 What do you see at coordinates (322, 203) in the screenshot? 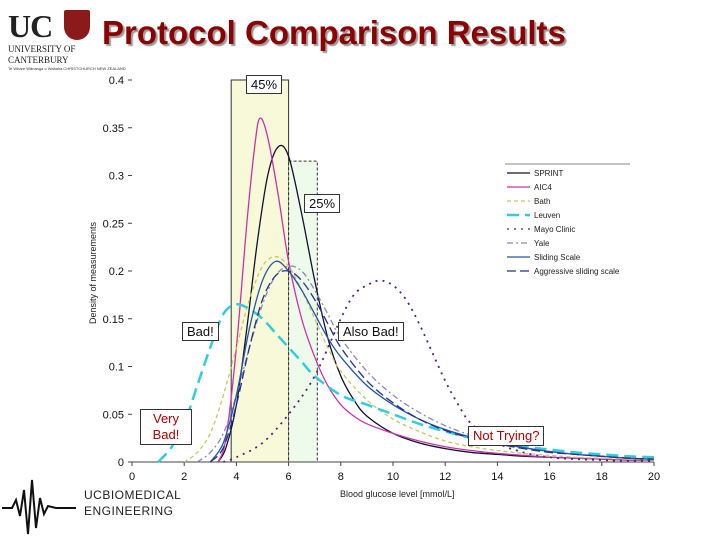
I see `band-label-25: 25%` at bounding box center [322, 203].